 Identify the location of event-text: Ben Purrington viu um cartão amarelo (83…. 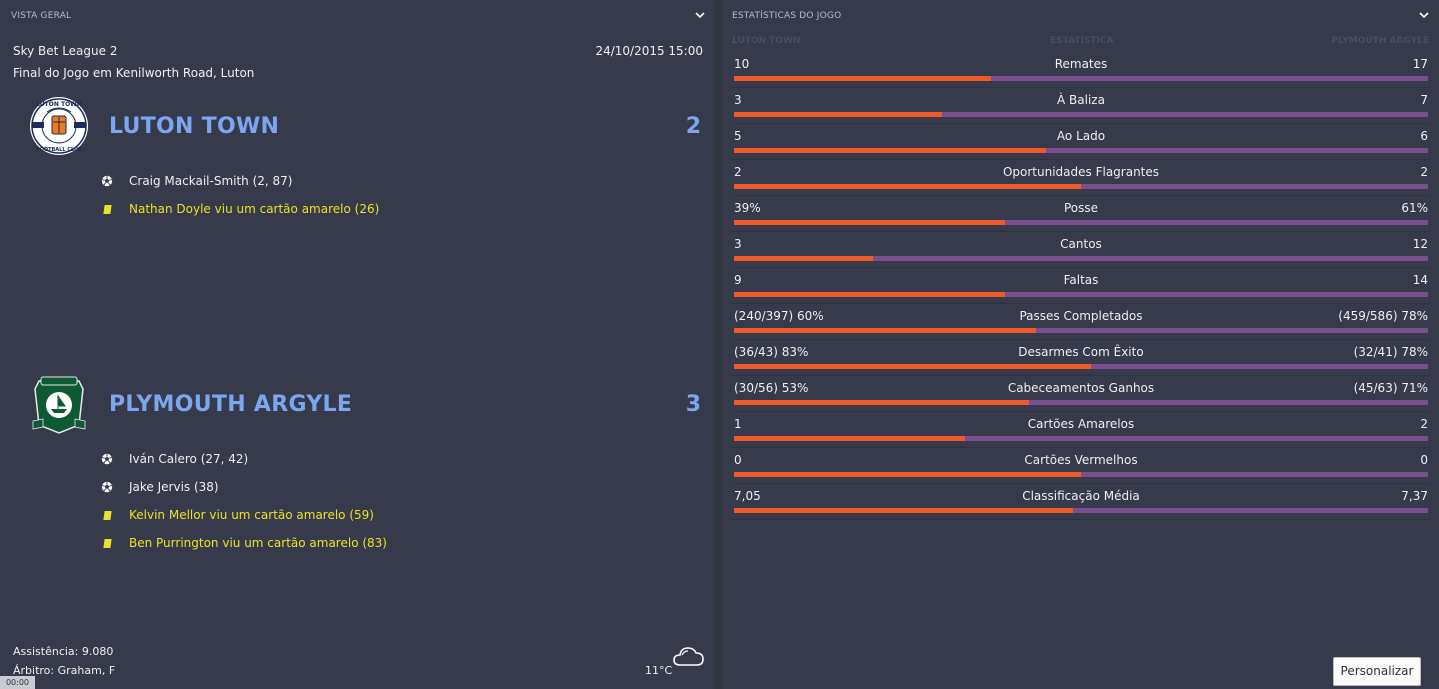
(258, 543).